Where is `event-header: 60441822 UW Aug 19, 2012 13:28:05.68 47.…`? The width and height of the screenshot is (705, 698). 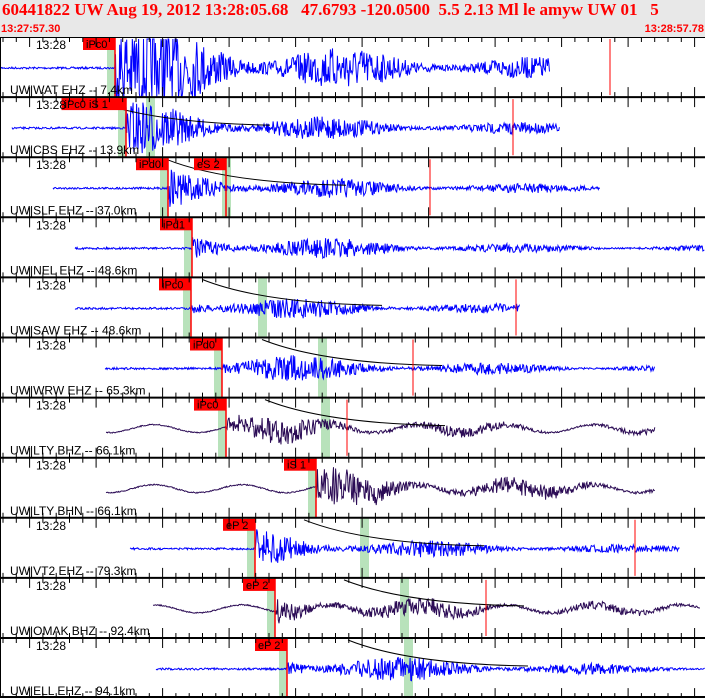 event-header: 60441822 UW Aug 19, 2012 13:28:05.68 47.… is located at coordinates (352, 18).